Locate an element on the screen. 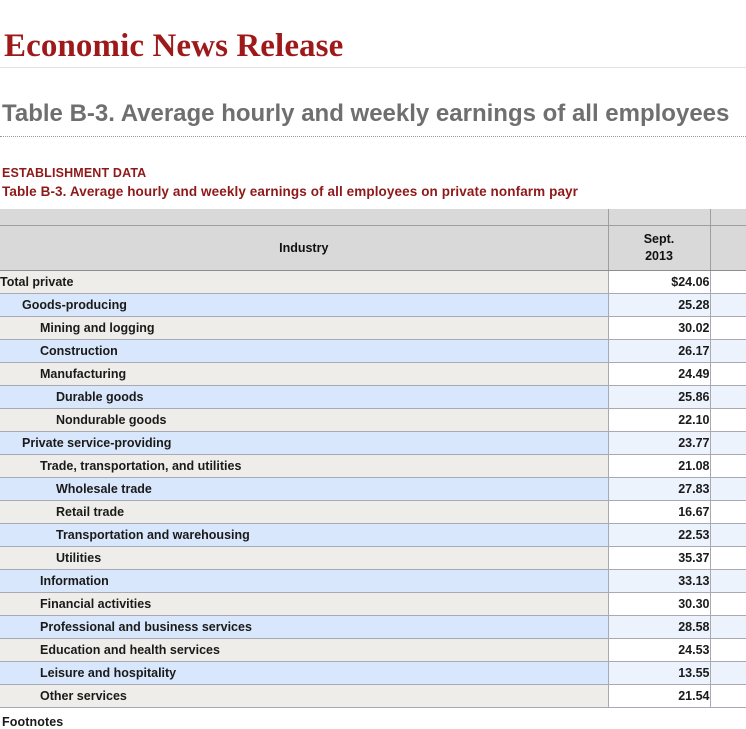  table-row: Private service-providing 23.77 is located at coordinates (373, 443).